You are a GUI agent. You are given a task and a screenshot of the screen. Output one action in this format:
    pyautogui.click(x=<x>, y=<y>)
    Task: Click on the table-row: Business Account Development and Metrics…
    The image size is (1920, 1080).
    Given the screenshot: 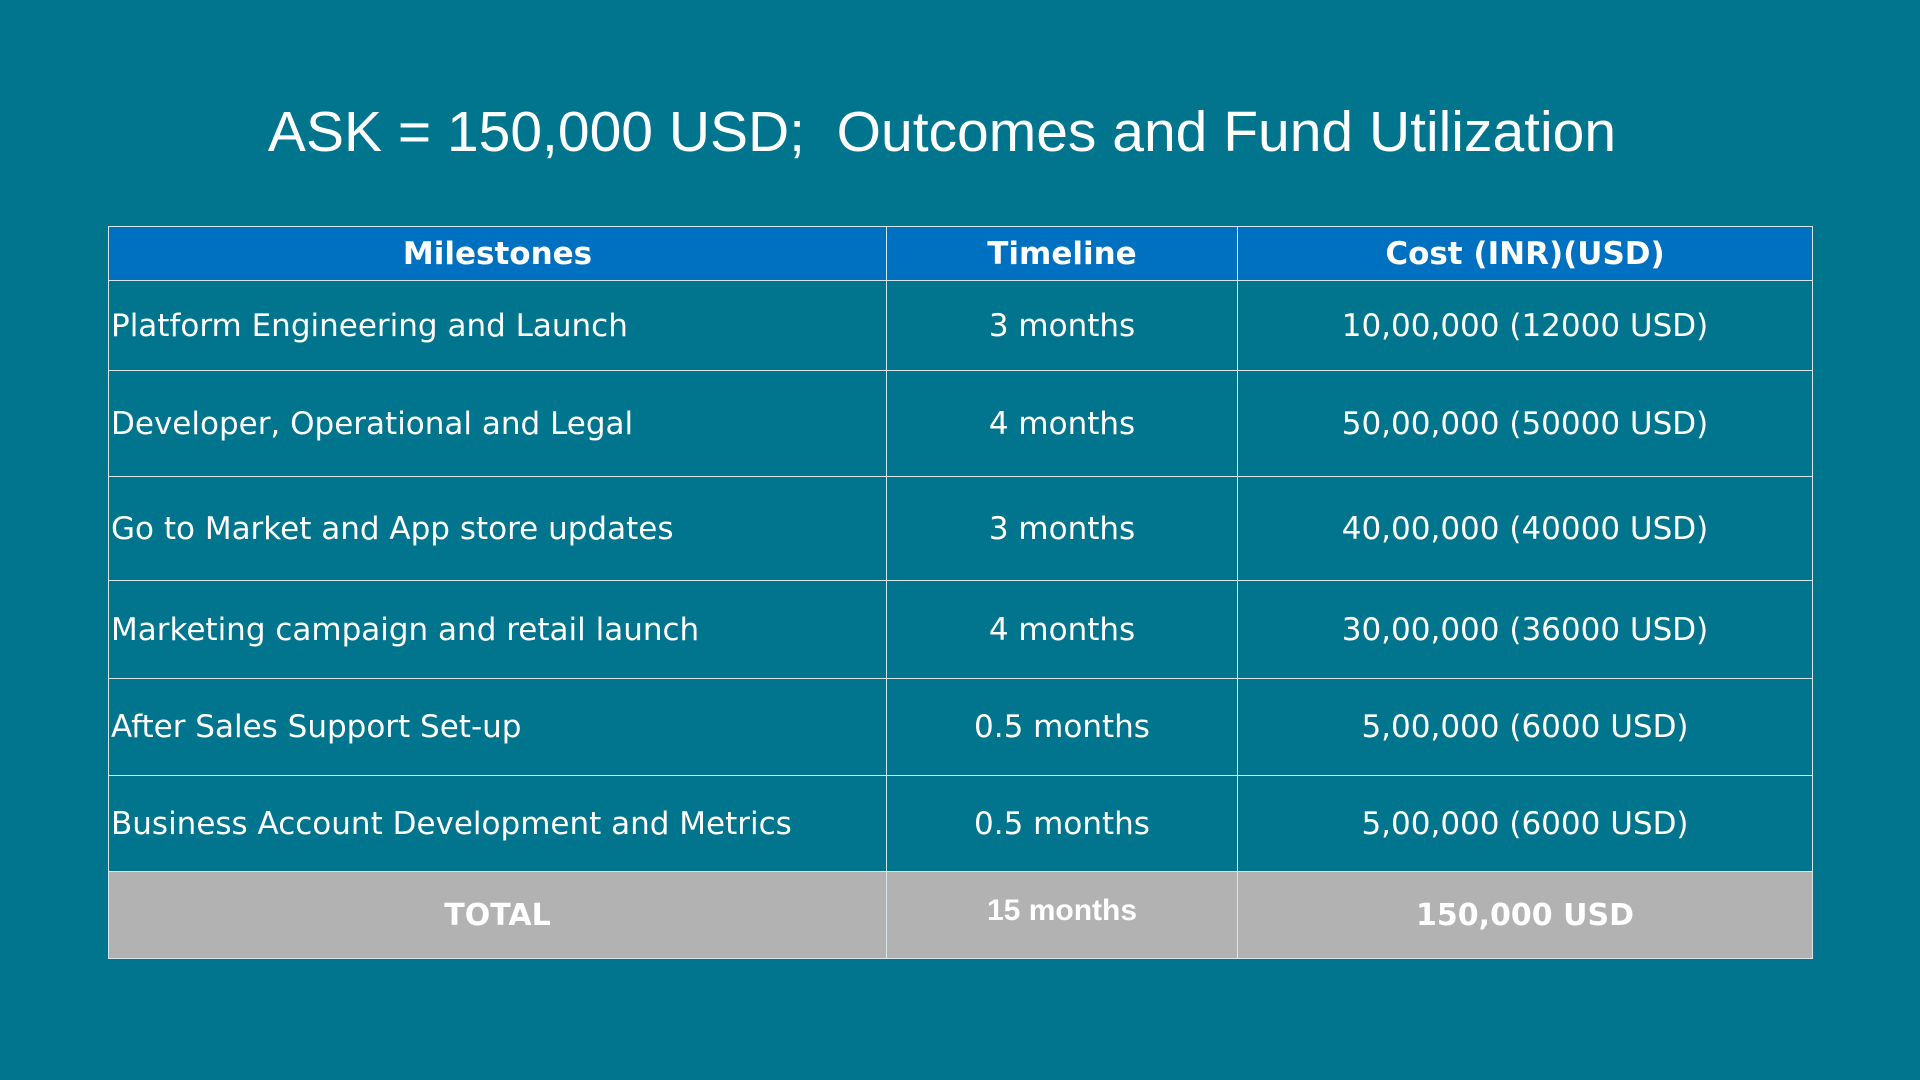 What is the action you would take?
    pyautogui.click(x=960, y=823)
    